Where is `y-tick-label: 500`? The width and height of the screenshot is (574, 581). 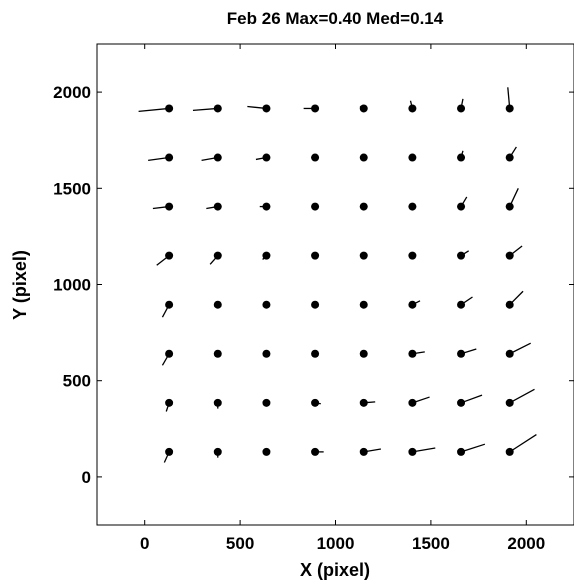
y-tick-label: 500 is located at coordinates (77, 381).